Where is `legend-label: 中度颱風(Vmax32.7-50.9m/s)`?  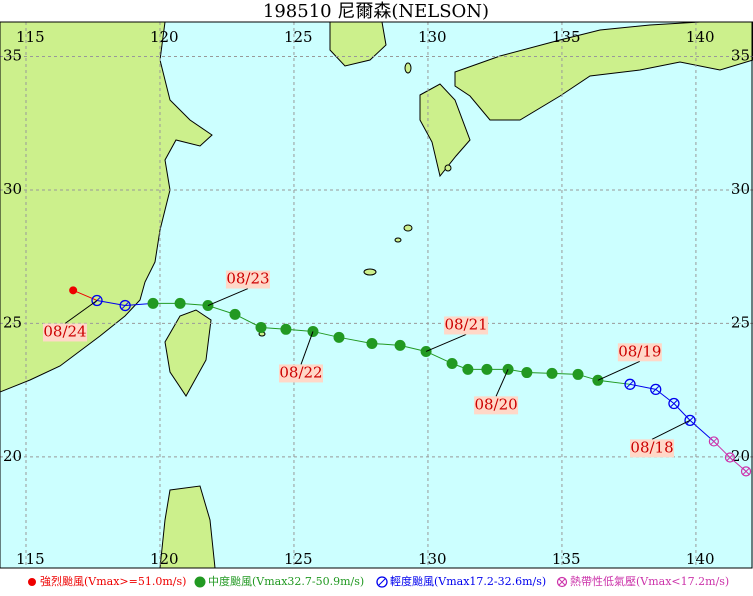
legend-label: 中度颱風(Vmax32.7-50.9m/s) is located at coordinates (286, 581).